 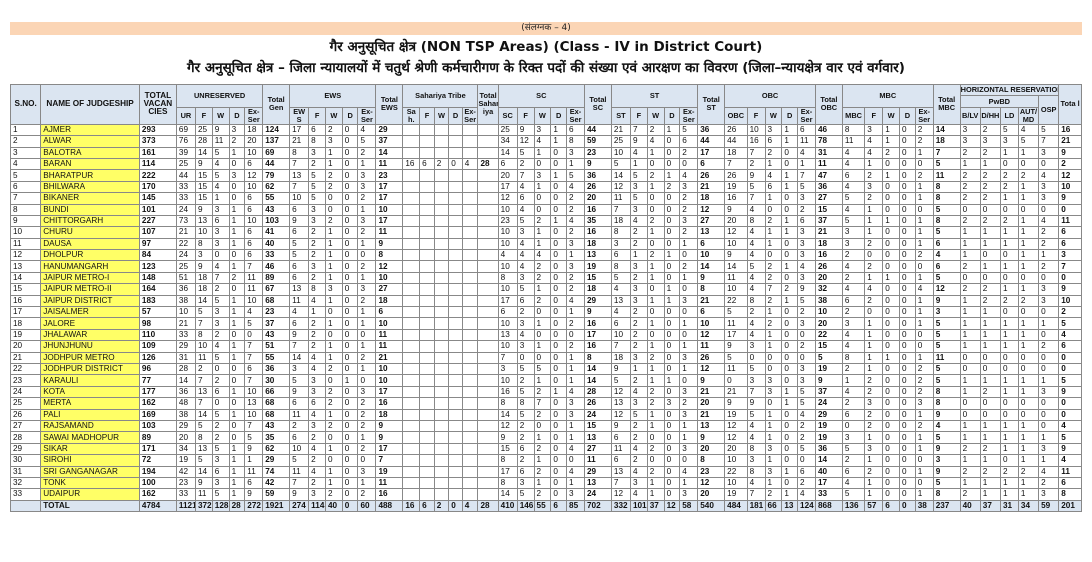 What do you see at coordinates (597, 346) in the screenshot?
I see `total-cell: 16` at bounding box center [597, 346].